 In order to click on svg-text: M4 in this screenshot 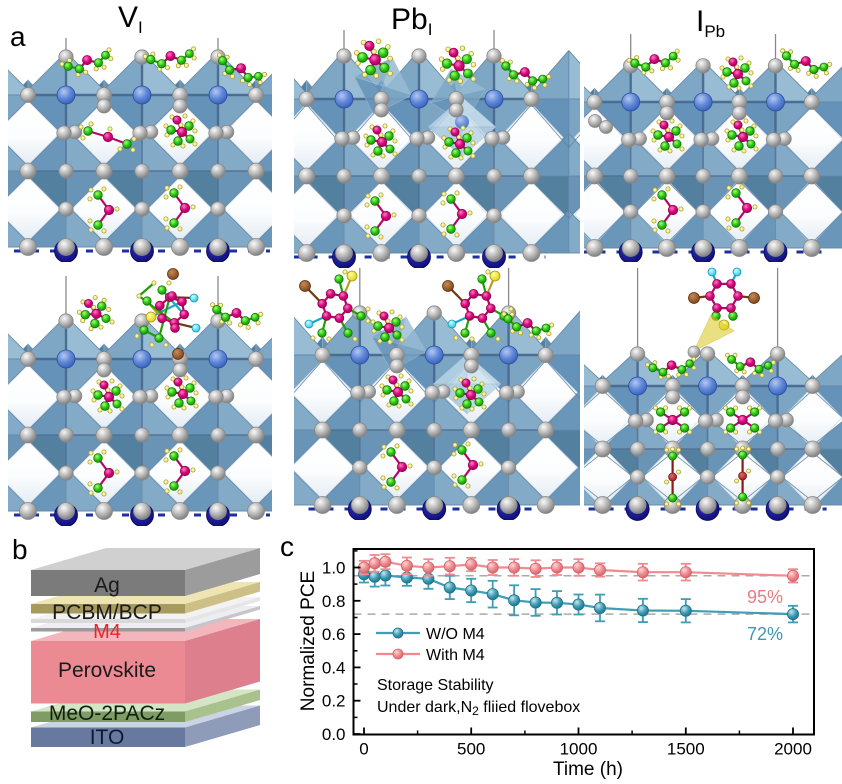, I will do `click(107, 632)`.